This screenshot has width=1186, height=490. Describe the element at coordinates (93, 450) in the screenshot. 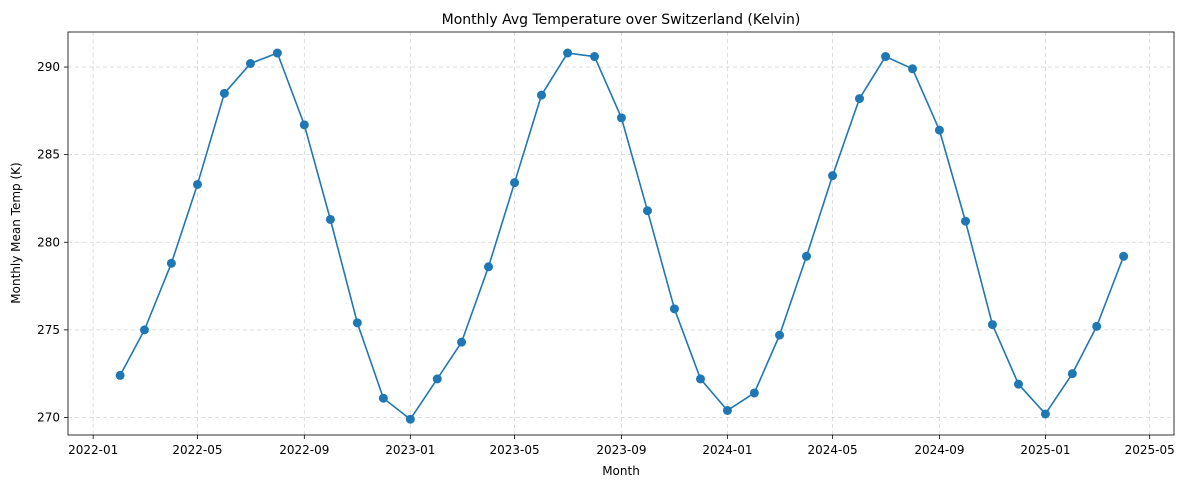

I see `x-tick-label: 2022-01` at that location.